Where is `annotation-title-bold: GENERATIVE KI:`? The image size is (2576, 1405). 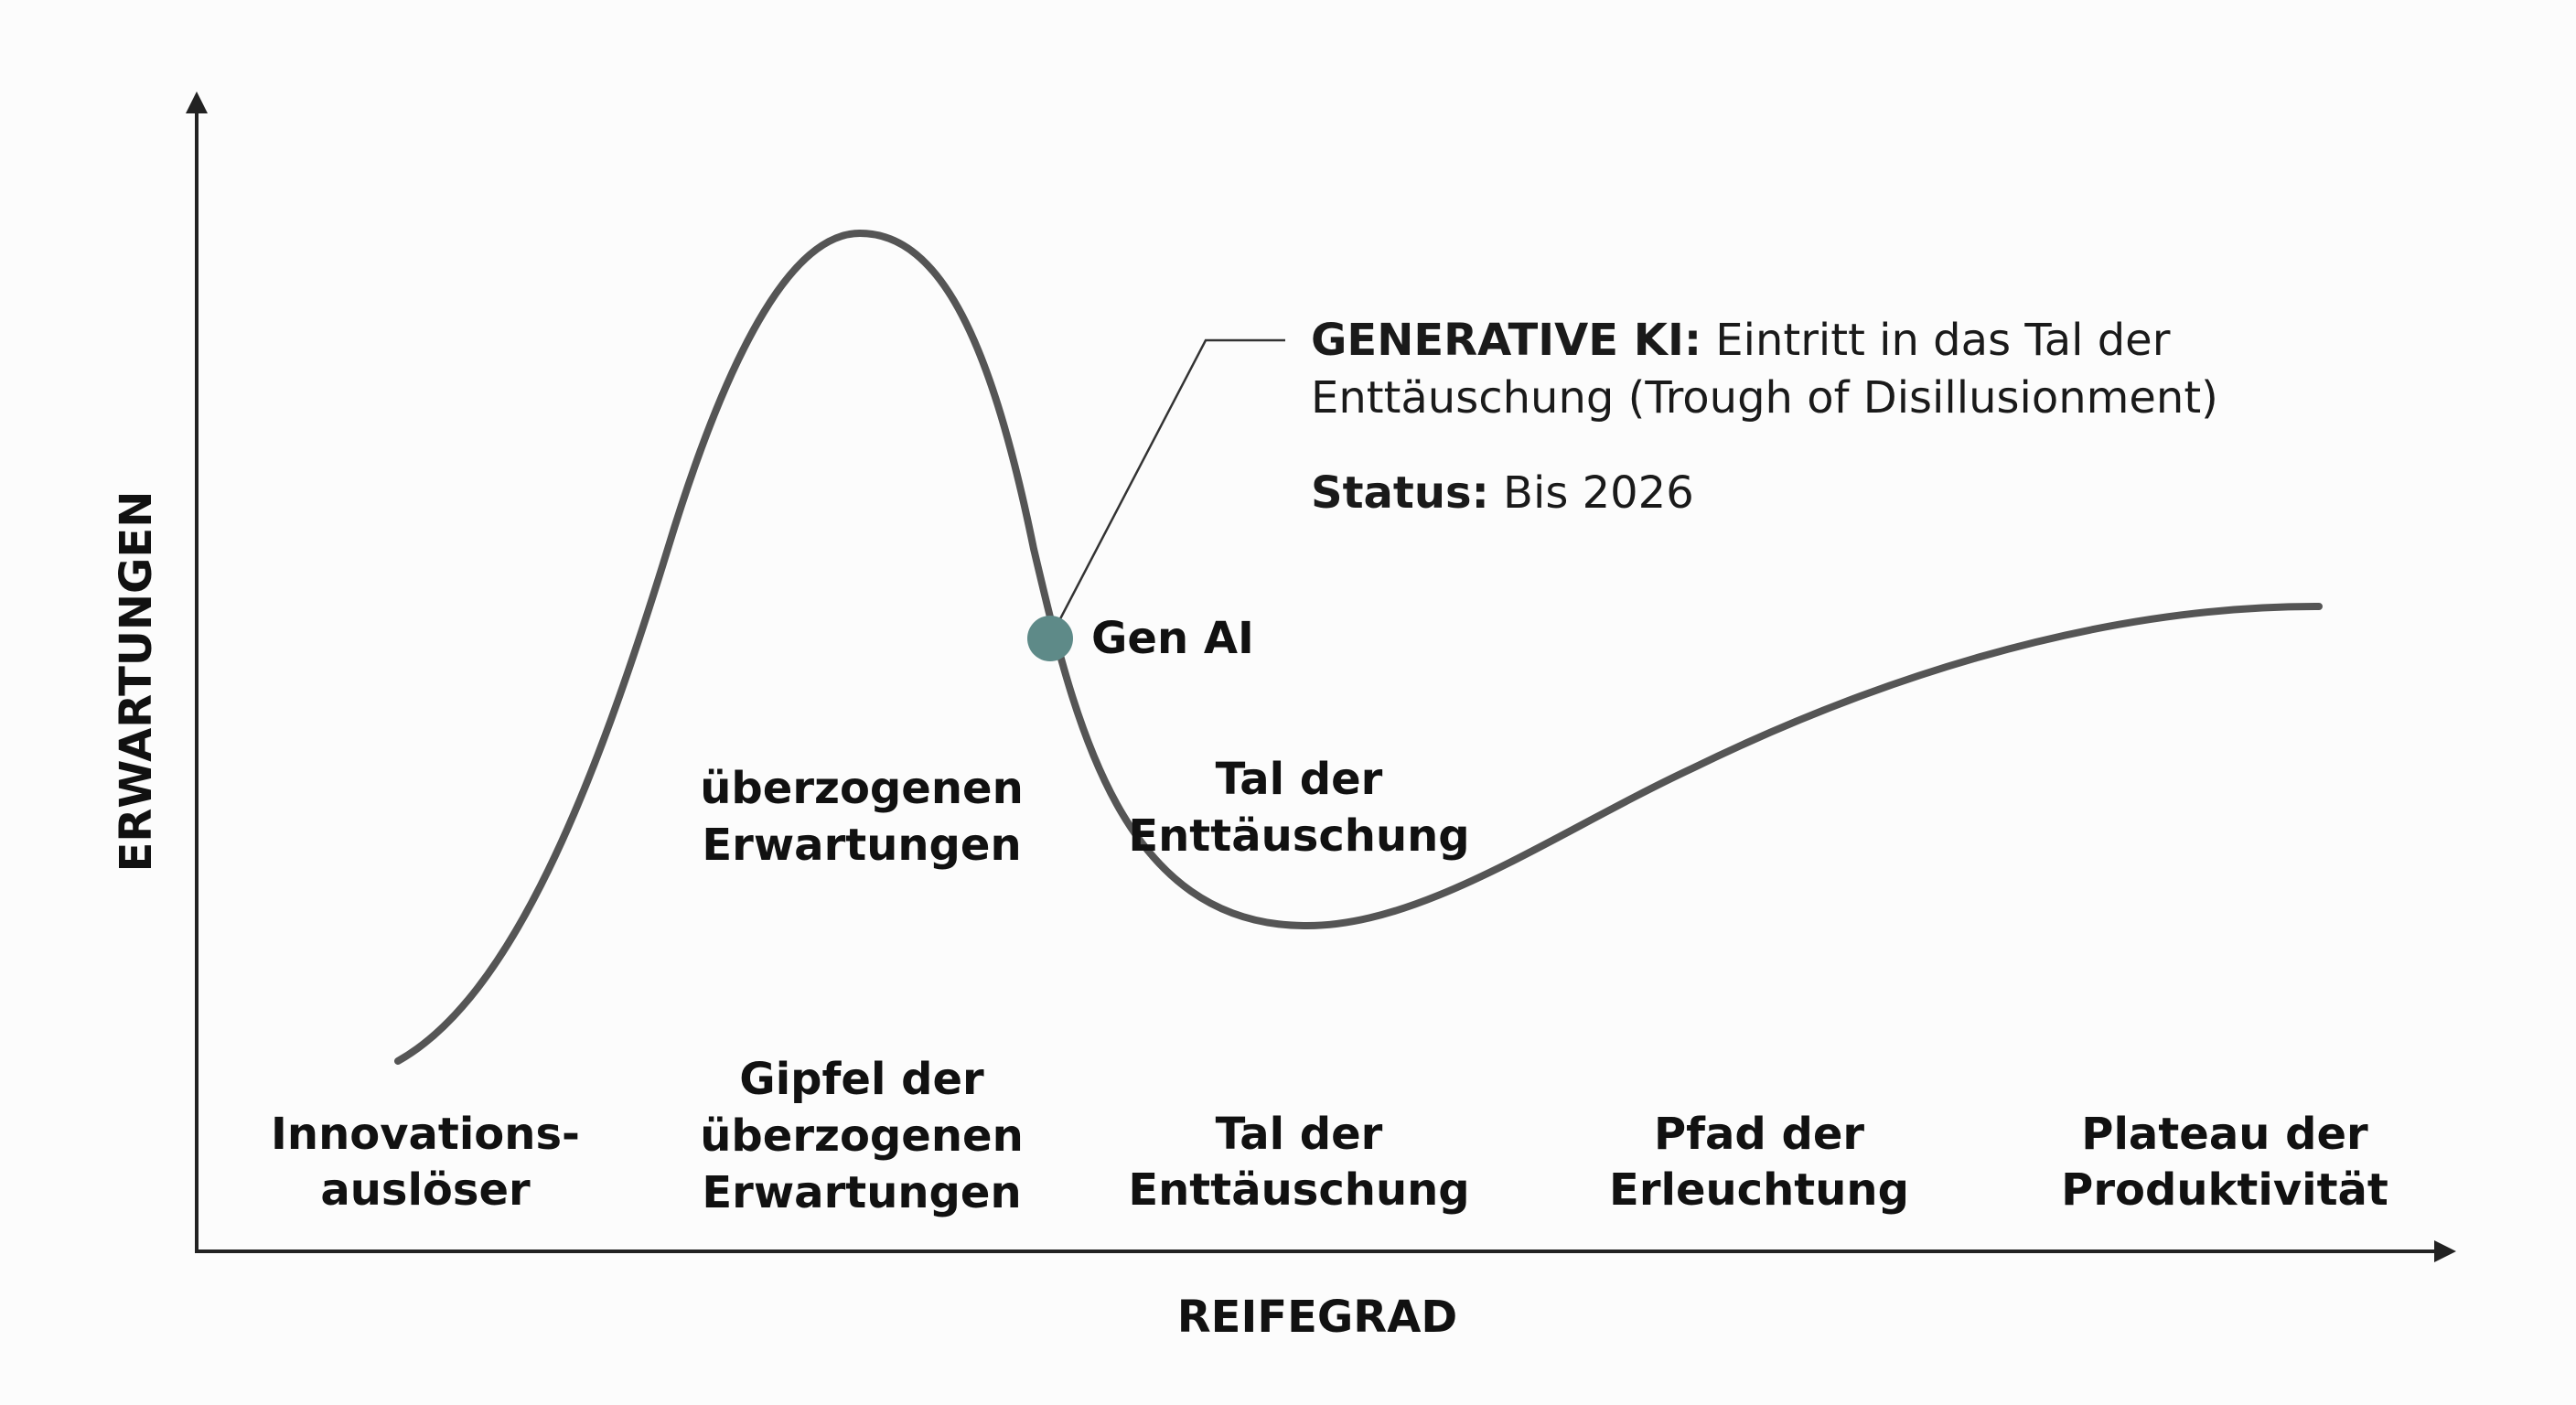 annotation-title-bold: GENERATIVE KI: is located at coordinates (1506, 340).